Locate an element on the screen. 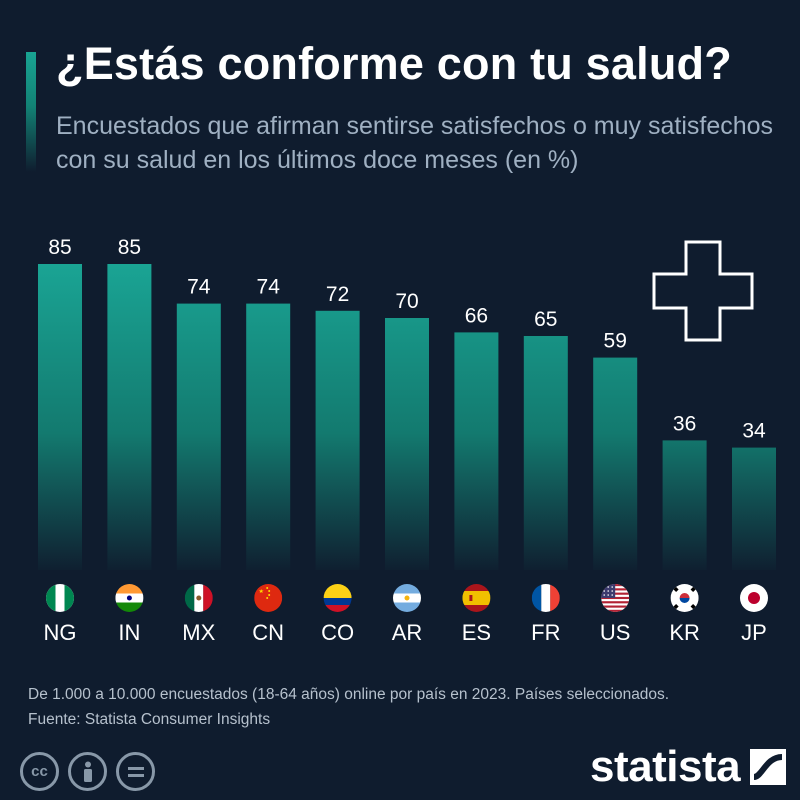  value-label-ar: 70 is located at coordinates (406, 301).